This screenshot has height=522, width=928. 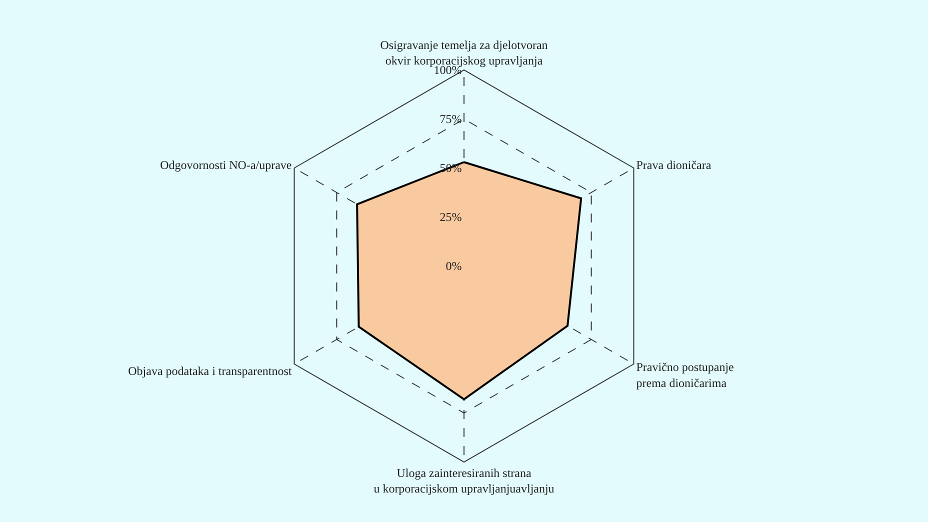 What do you see at coordinates (674, 165) in the screenshot?
I see `spoke-label: Prava dioničara` at bounding box center [674, 165].